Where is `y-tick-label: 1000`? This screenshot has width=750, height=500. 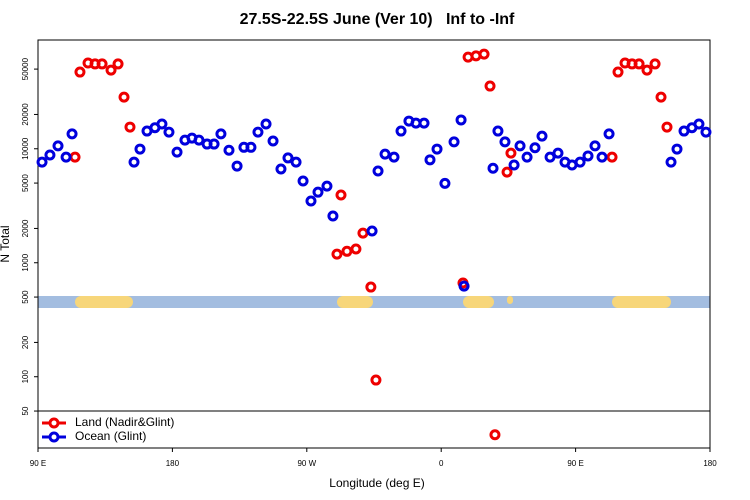 y-tick-label: 1000 is located at coordinates (25, 262).